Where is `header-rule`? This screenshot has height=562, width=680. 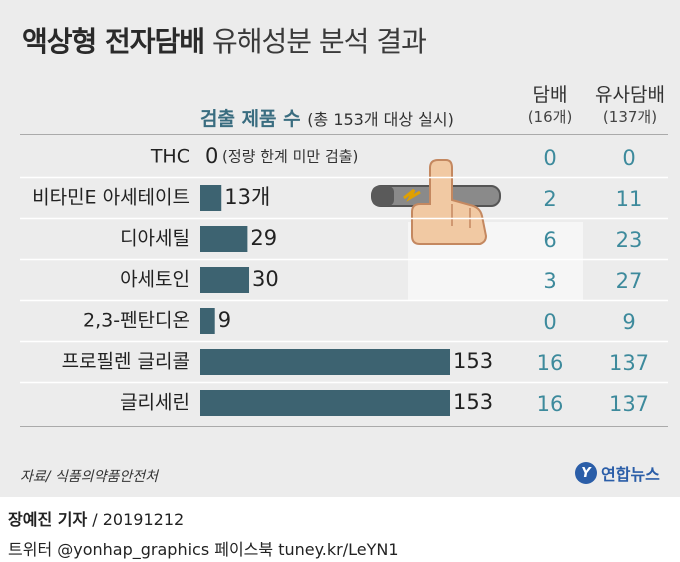 header-rule is located at coordinates (344, 134).